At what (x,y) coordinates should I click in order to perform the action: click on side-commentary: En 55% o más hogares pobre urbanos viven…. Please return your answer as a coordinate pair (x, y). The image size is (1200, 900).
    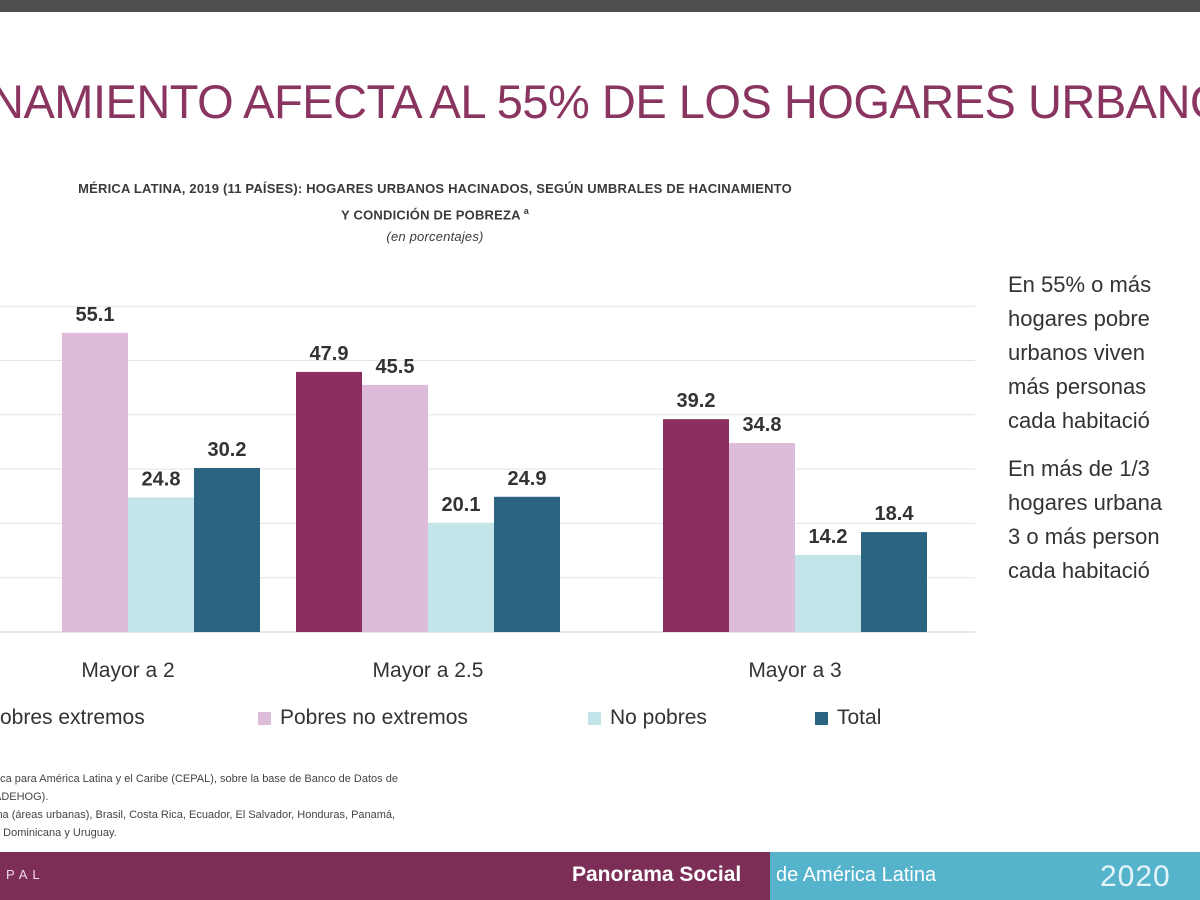
    Looking at the image, I should click on (1104, 435).